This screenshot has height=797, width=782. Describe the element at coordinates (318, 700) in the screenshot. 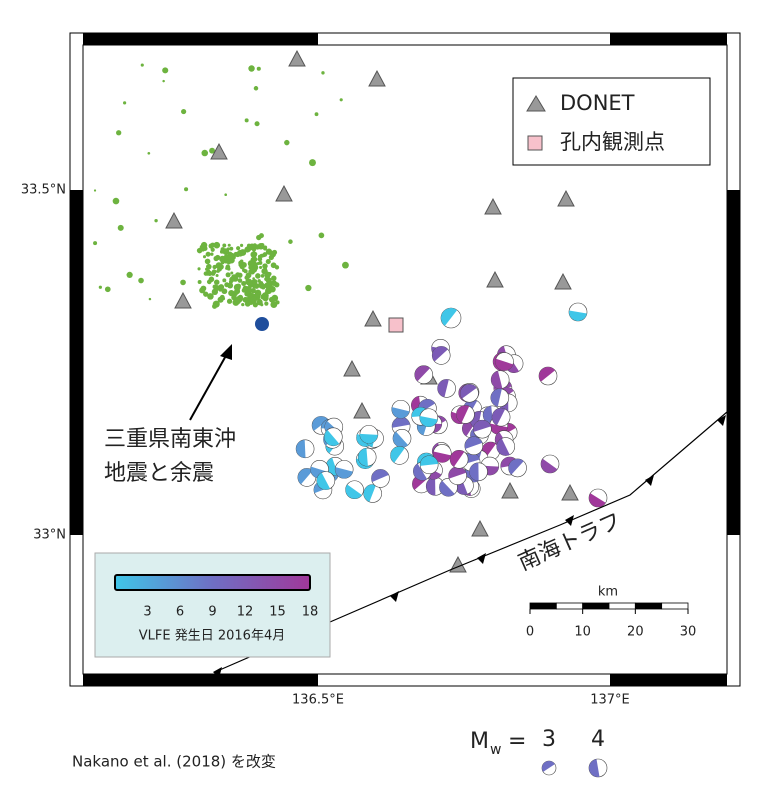

I see `lon-label: 136.5°E` at that location.